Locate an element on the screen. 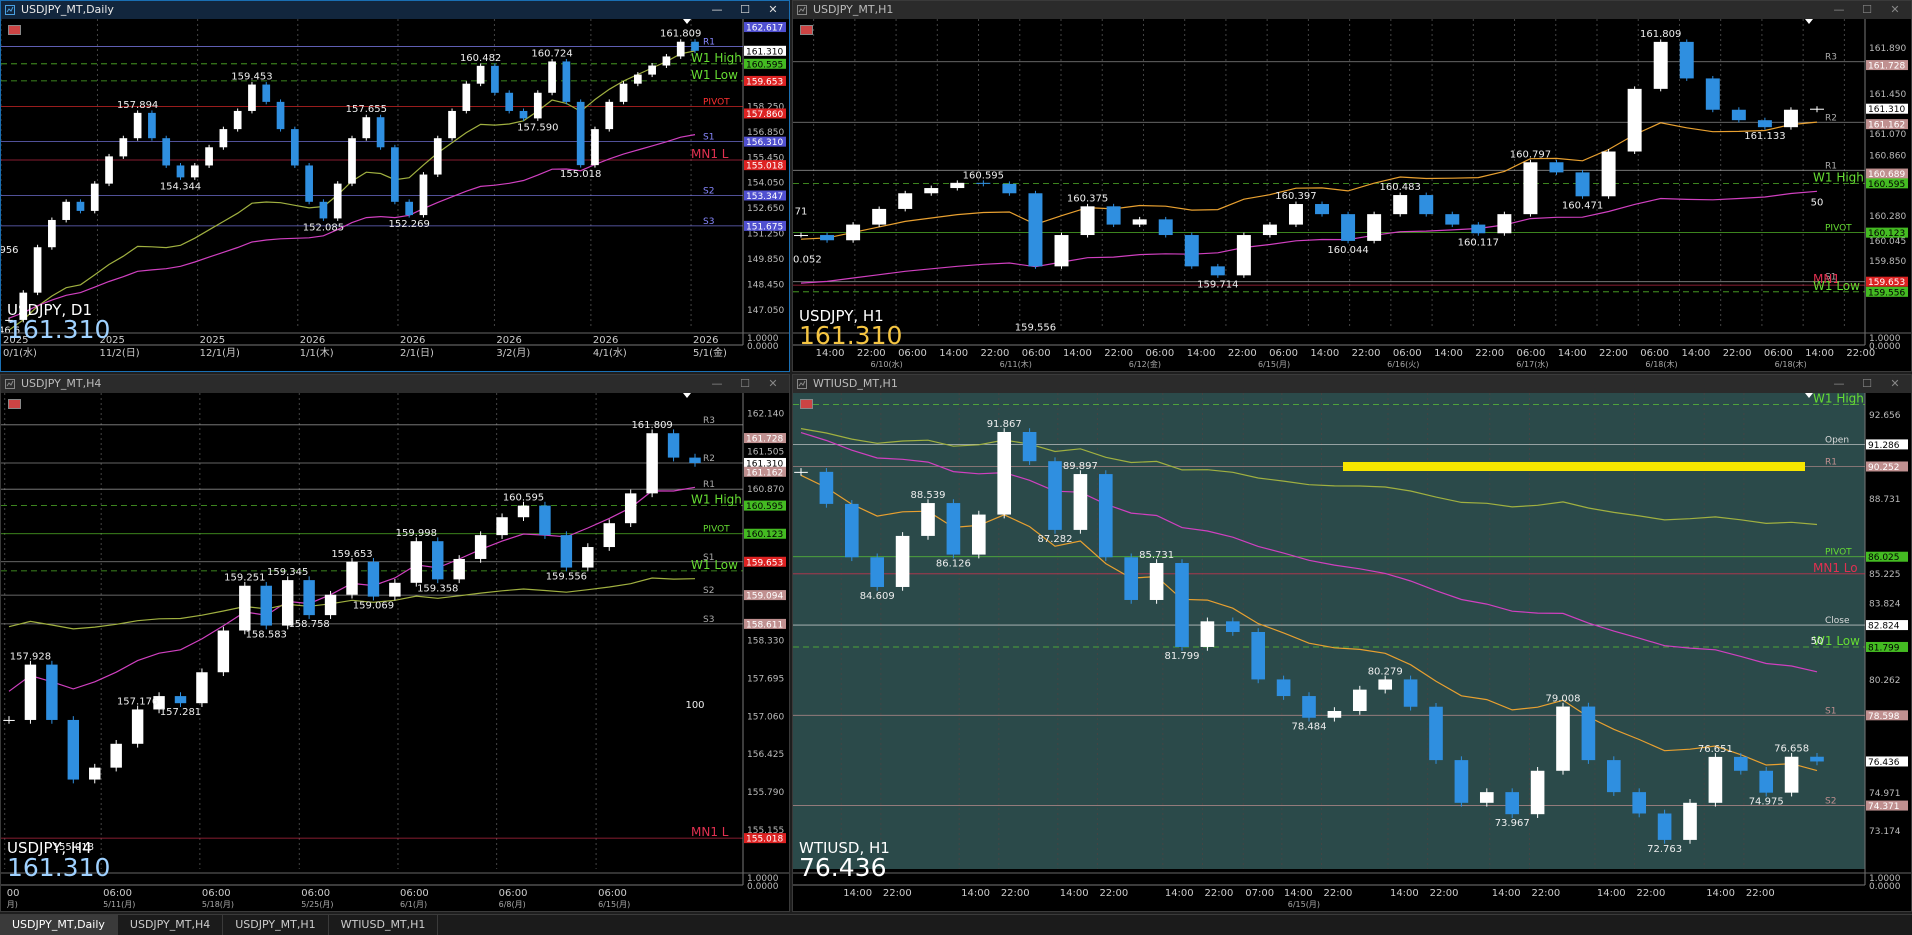  price-annotation: 160.044 is located at coordinates (1347, 250).